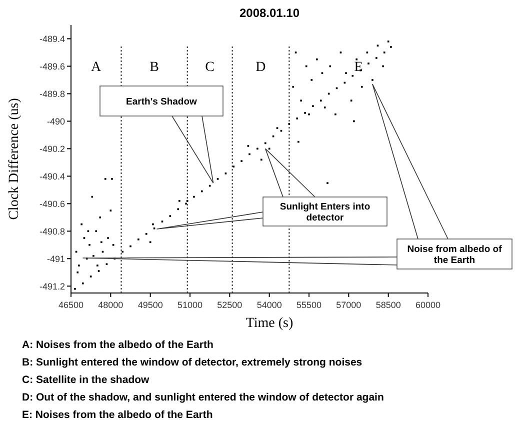  Describe the element at coordinates (154, 67) in the screenshot. I see `annotation: B` at that location.